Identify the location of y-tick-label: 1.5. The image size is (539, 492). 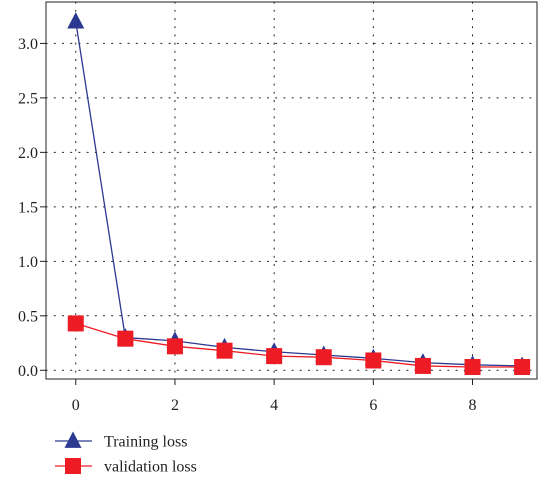
(28, 207).